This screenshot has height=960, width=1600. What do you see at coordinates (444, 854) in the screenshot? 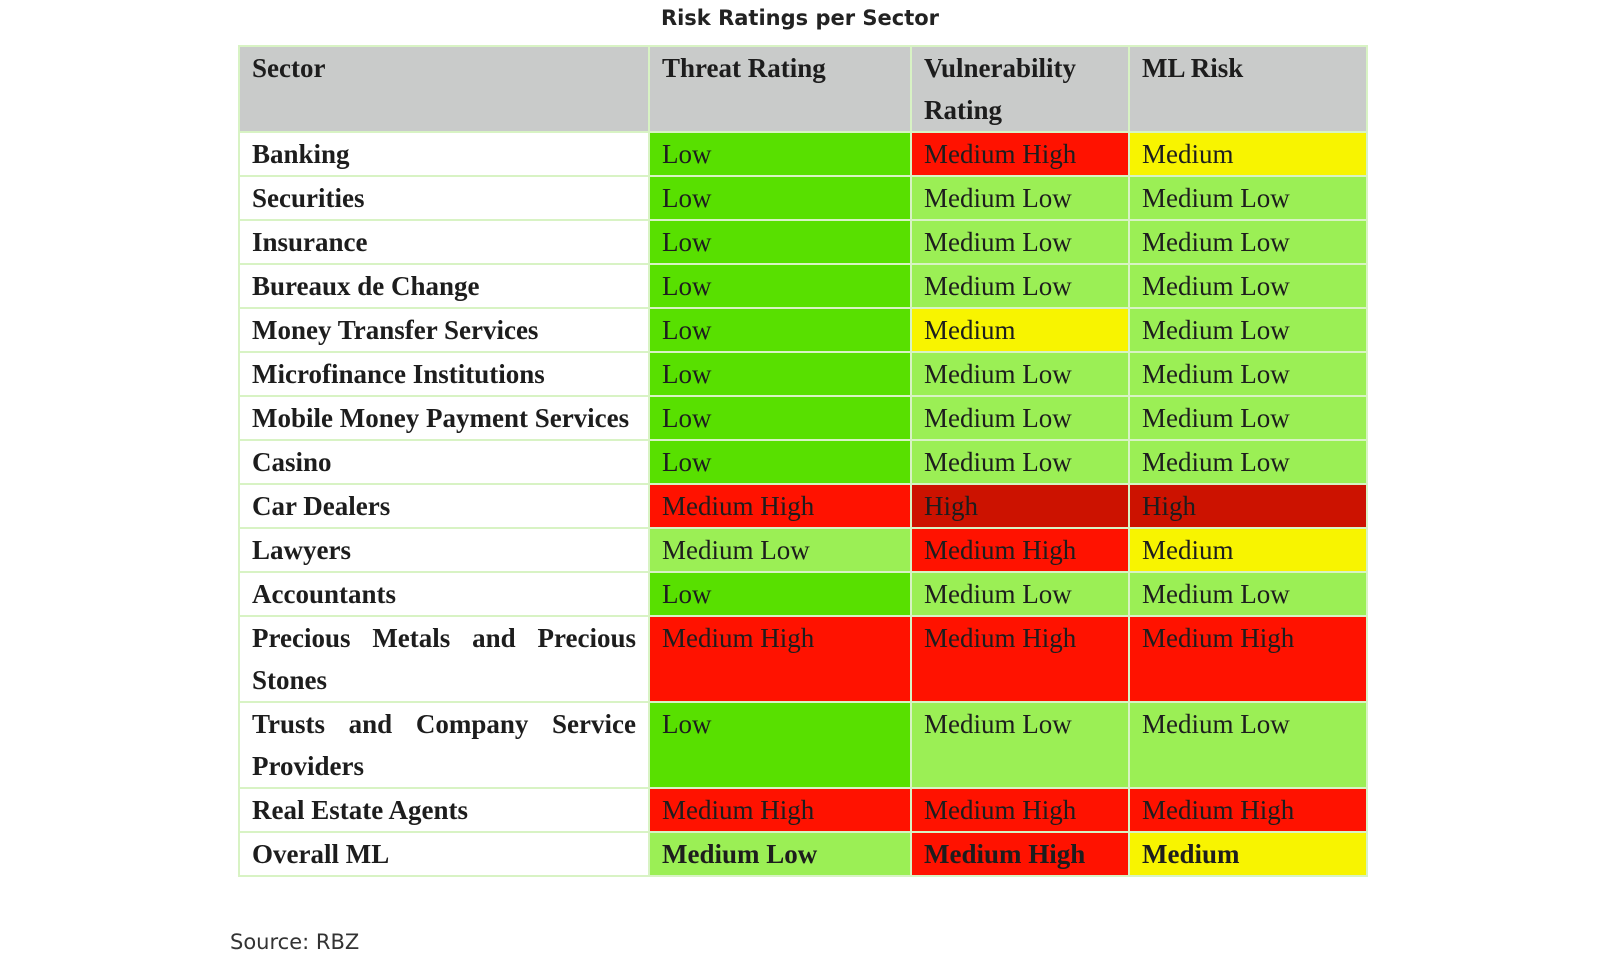
I see `sector-cell: Overall ML` at bounding box center [444, 854].